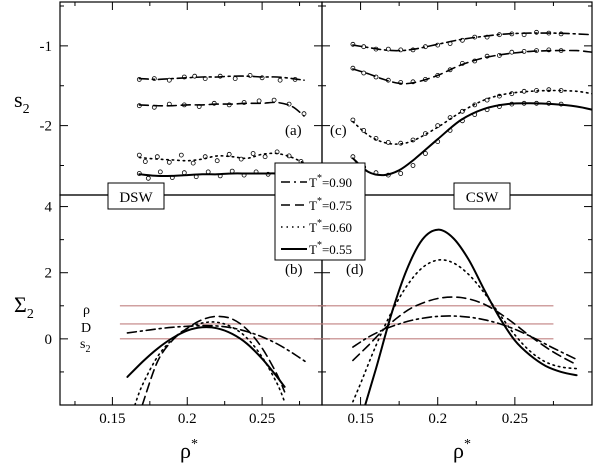 The image size is (595, 465). What do you see at coordinates (330, 181) in the screenshot?
I see `legend-entry-1: T*=0.90` at bounding box center [330, 181].